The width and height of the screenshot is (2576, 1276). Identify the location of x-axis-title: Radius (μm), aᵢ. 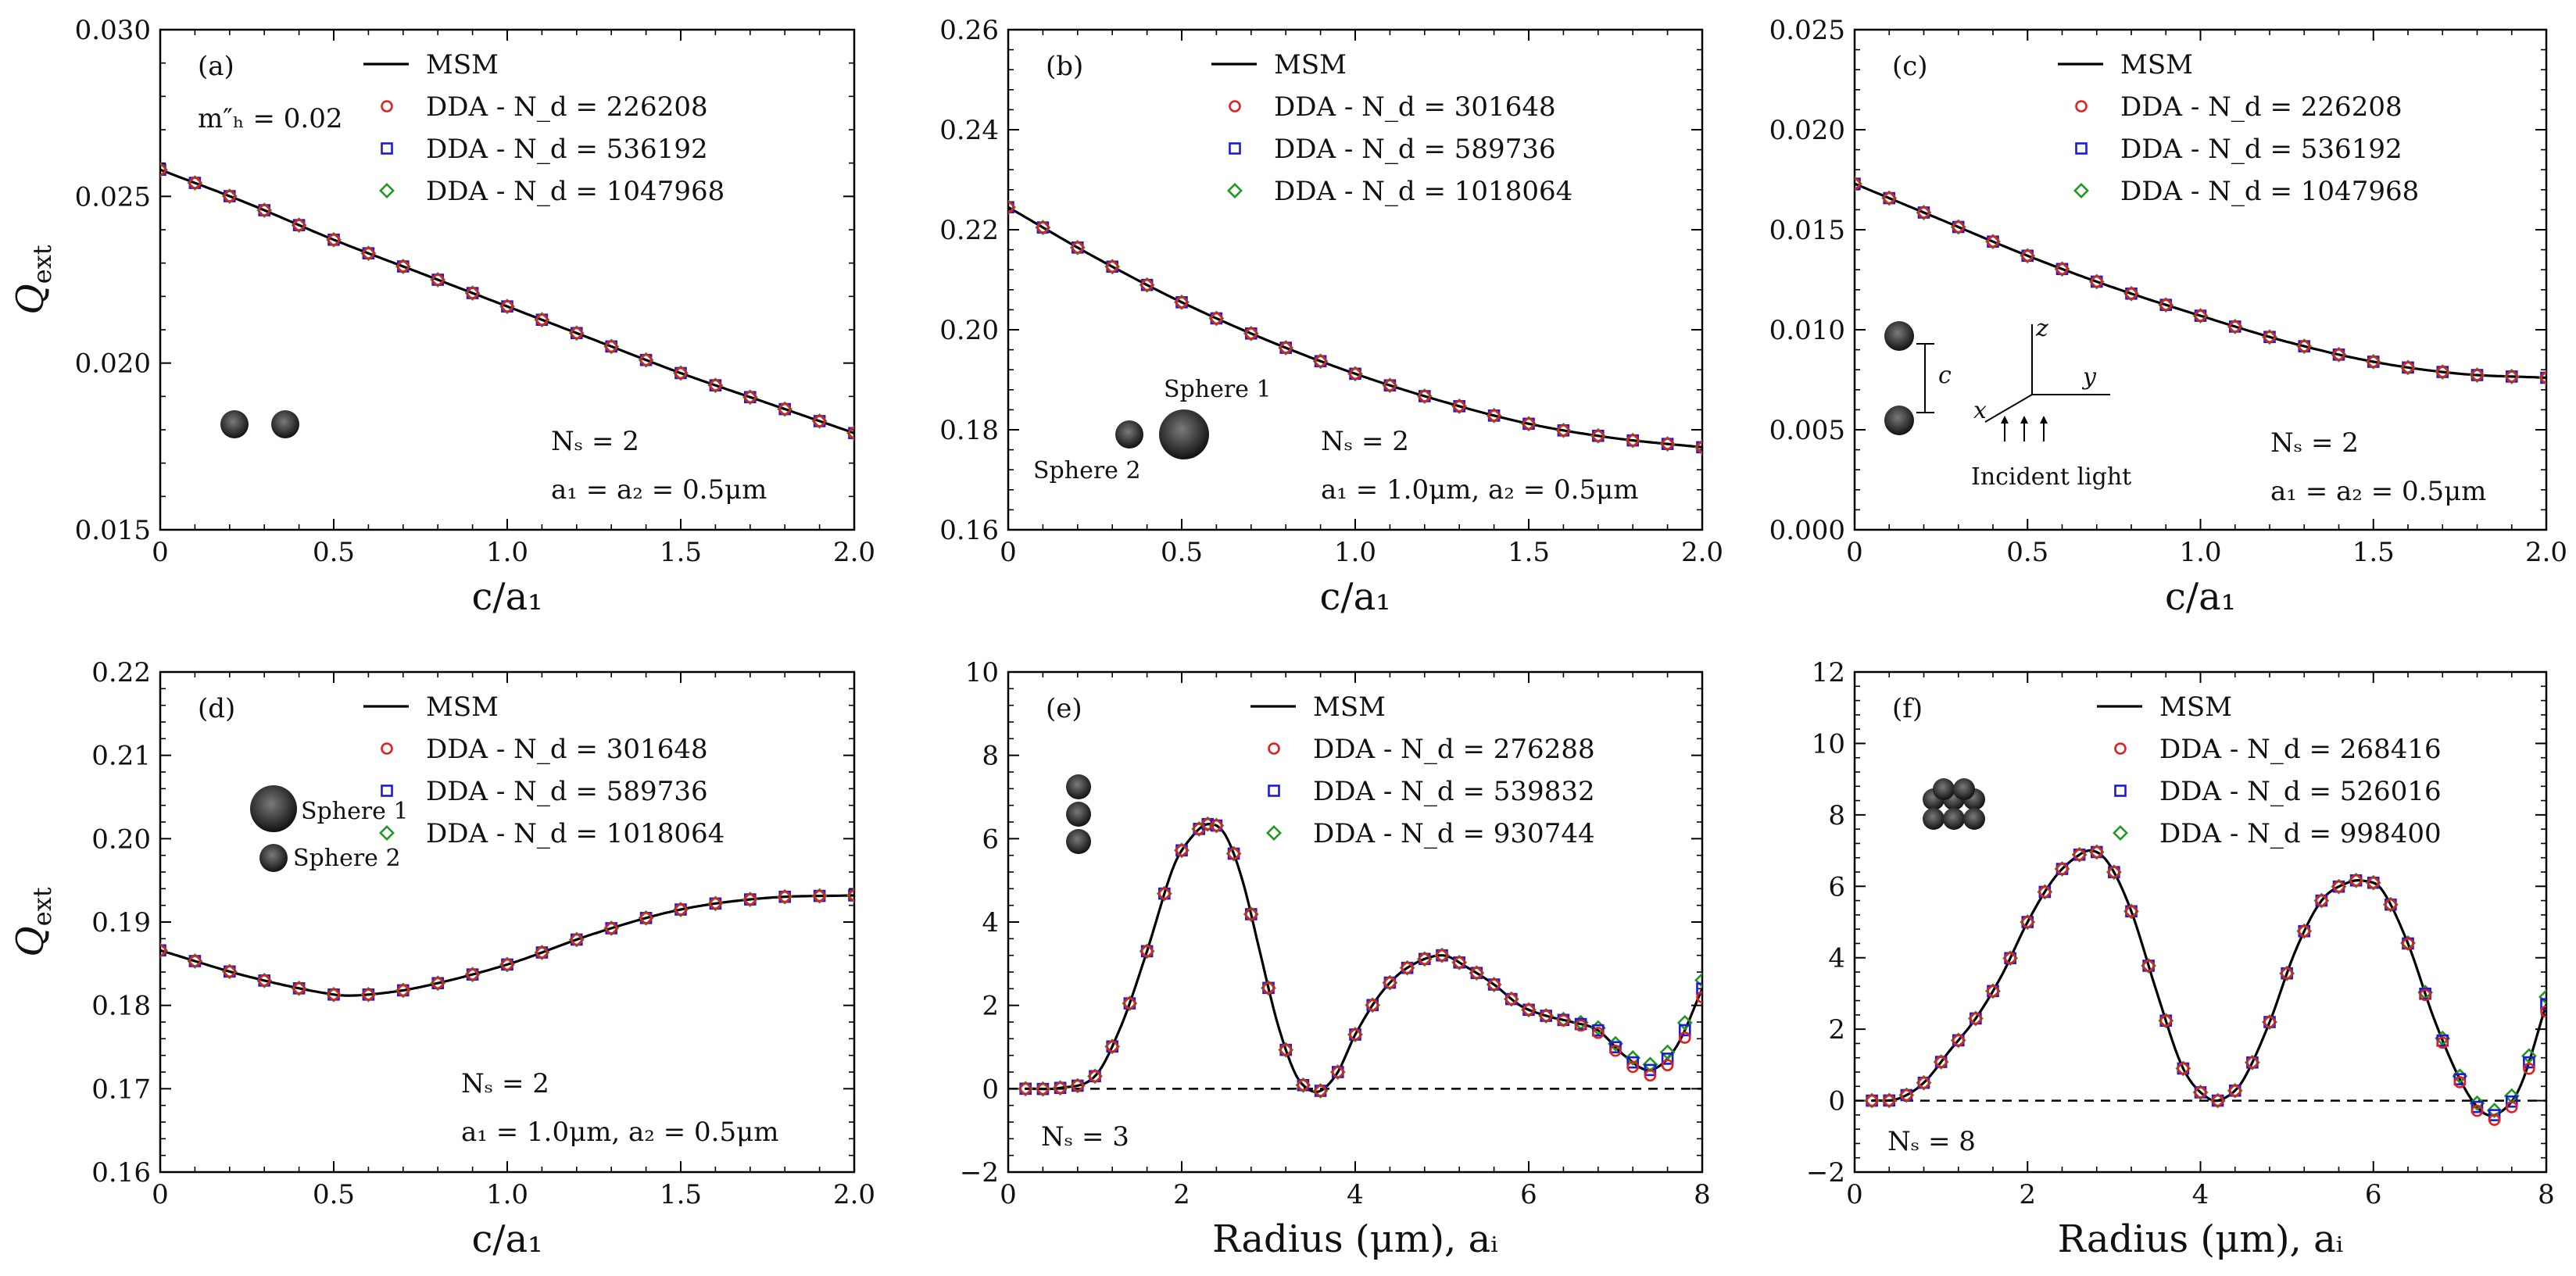
(1355, 1239).